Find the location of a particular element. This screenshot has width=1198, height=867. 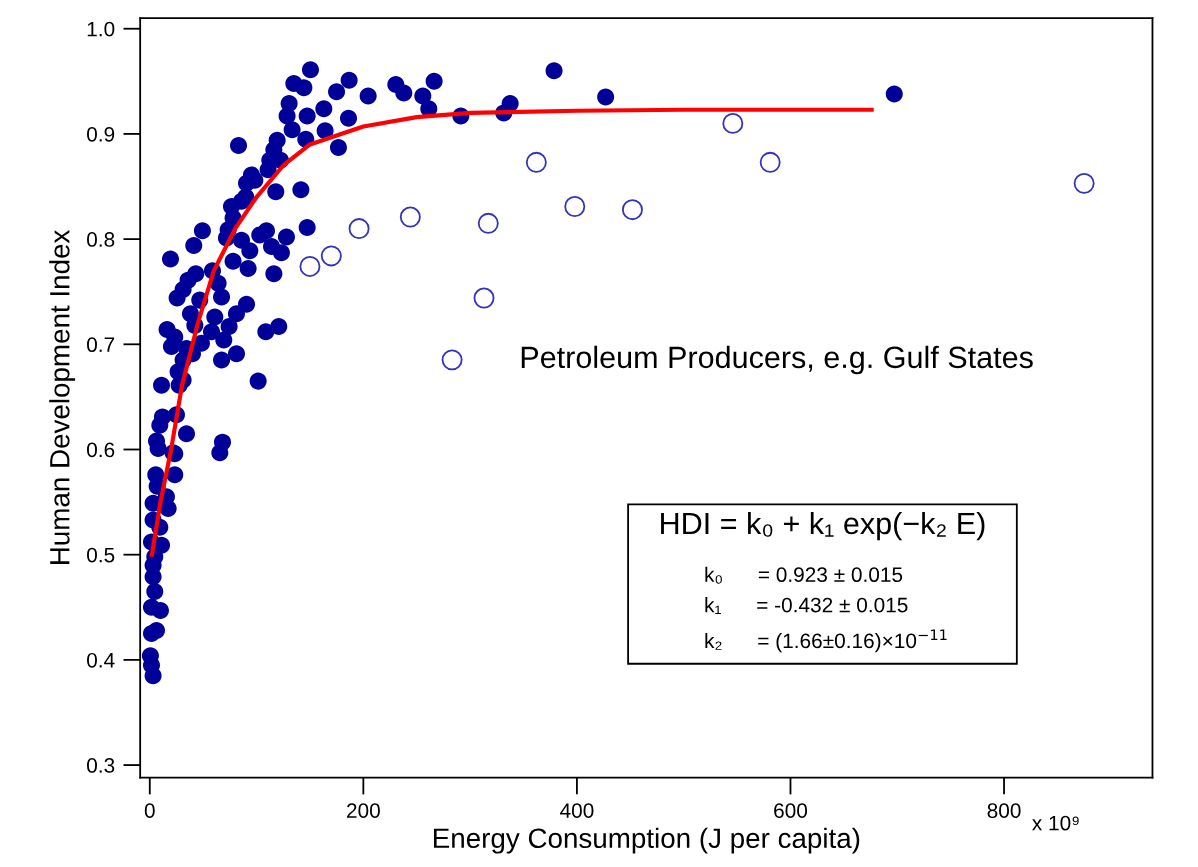

y-tick-label: 0.9 is located at coordinates (101, 134).